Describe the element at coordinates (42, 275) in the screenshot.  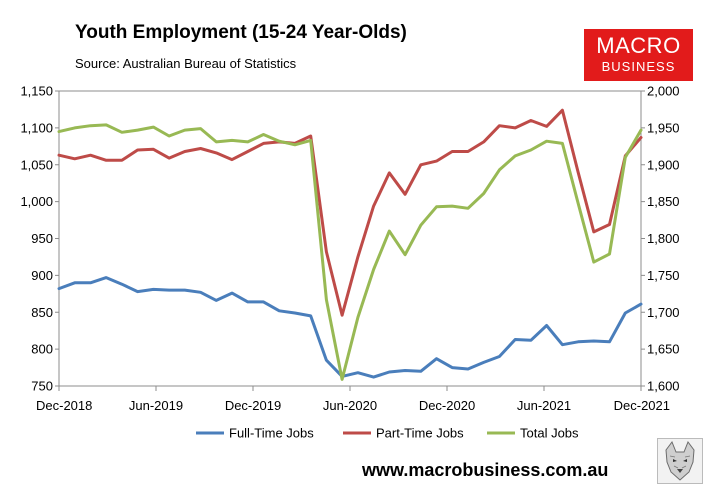
I see `y-left-tick-label: 900` at that location.